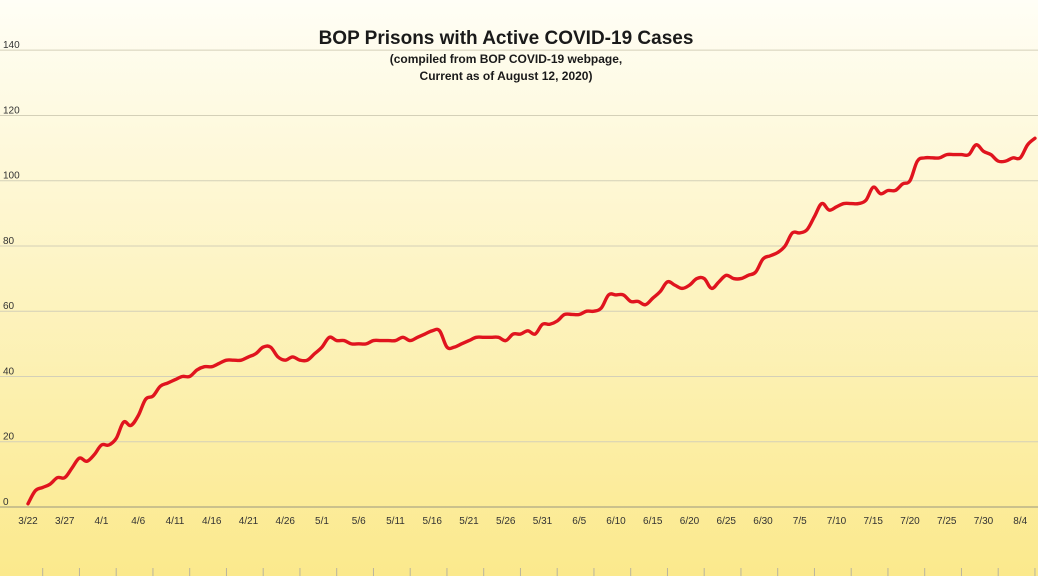 The width and height of the screenshot is (1038, 576). I want to click on x-tick-label: 7/20, so click(910, 521).